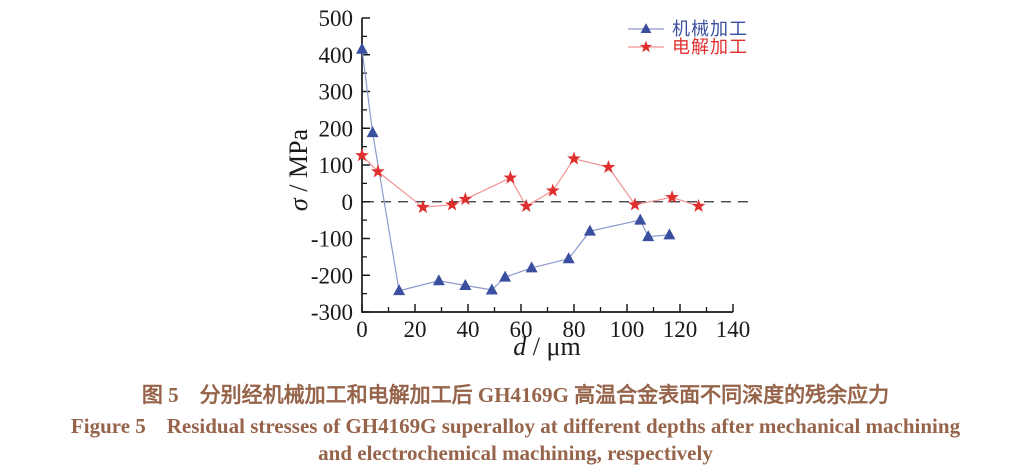  I want to click on legend-item-electrochemical: 电解加工, so click(687, 47).